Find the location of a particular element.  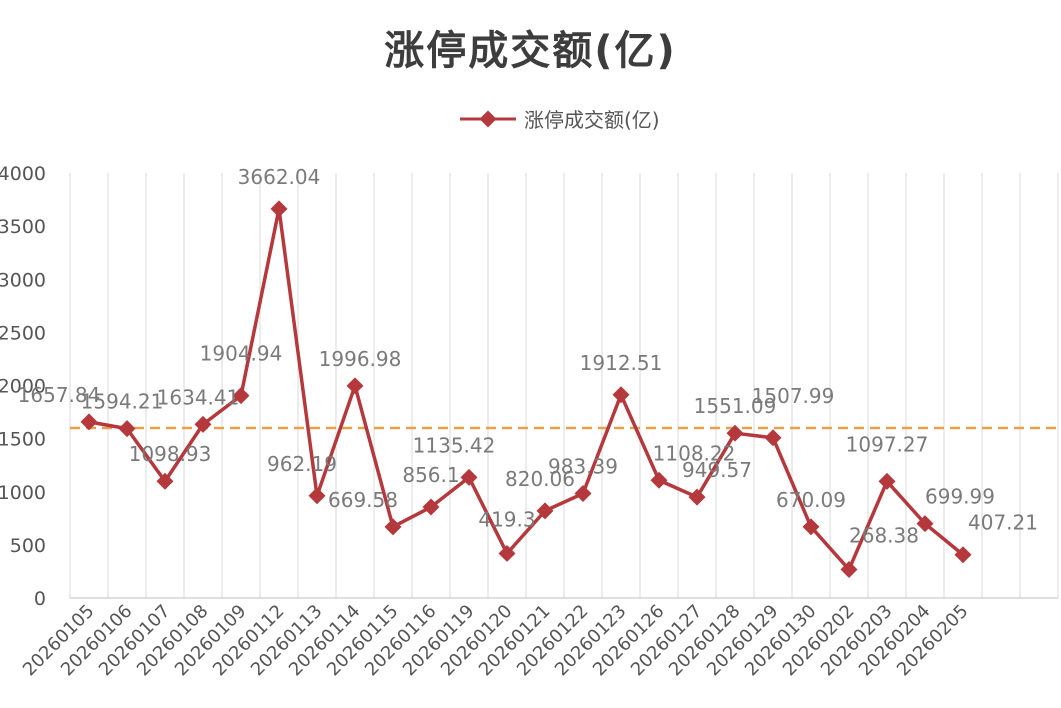

data-label: 1904.94 is located at coordinates (241, 354).